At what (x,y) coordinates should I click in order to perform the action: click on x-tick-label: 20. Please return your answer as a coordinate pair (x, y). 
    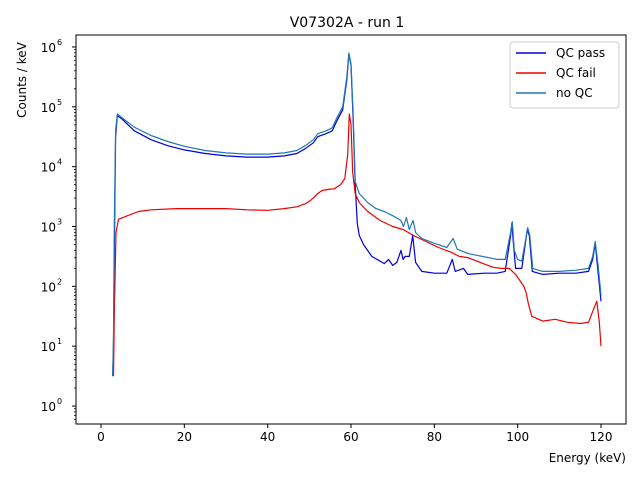
    Looking at the image, I should click on (184, 437).